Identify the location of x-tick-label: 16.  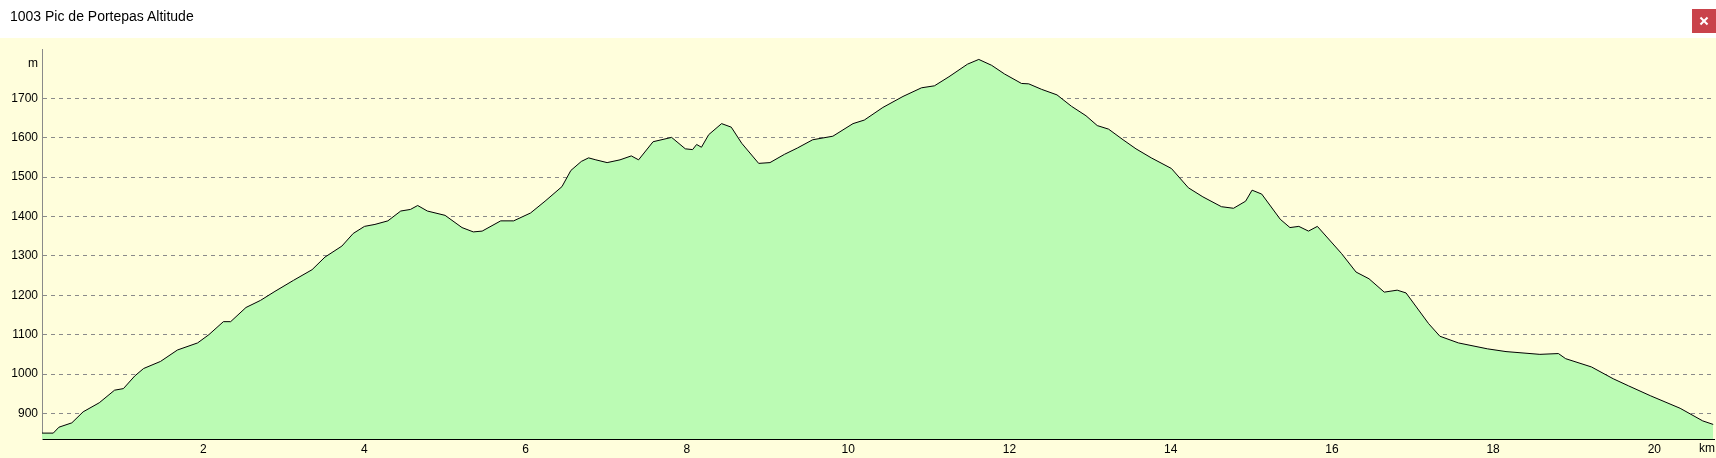
(1332, 448).